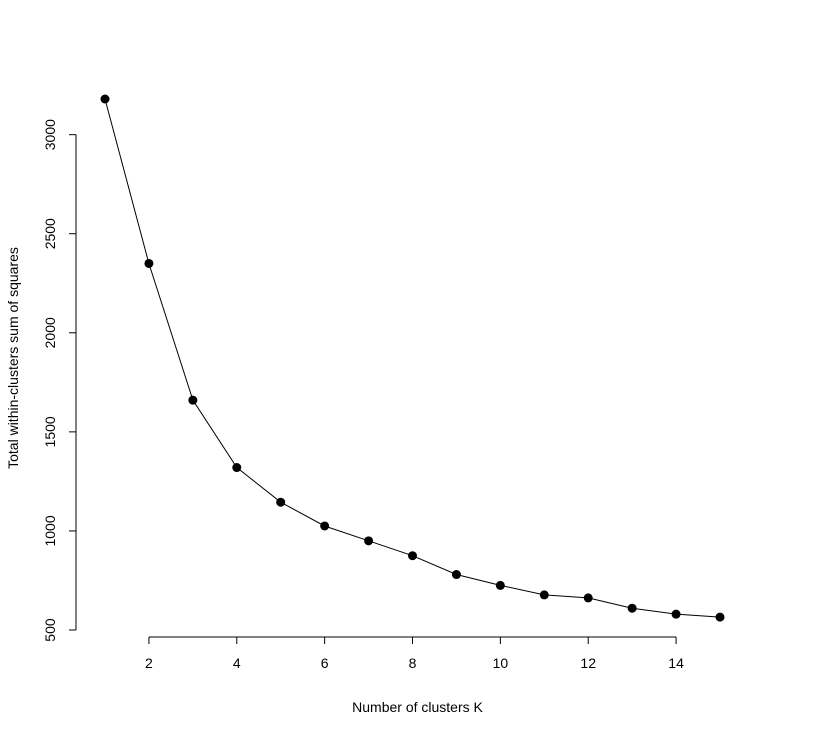 This screenshot has height=736, width=835. What do you see at coordinates (149, 663) in the screenshot?
I see `x-tick-label: 2` at bounding box center [149, 663].